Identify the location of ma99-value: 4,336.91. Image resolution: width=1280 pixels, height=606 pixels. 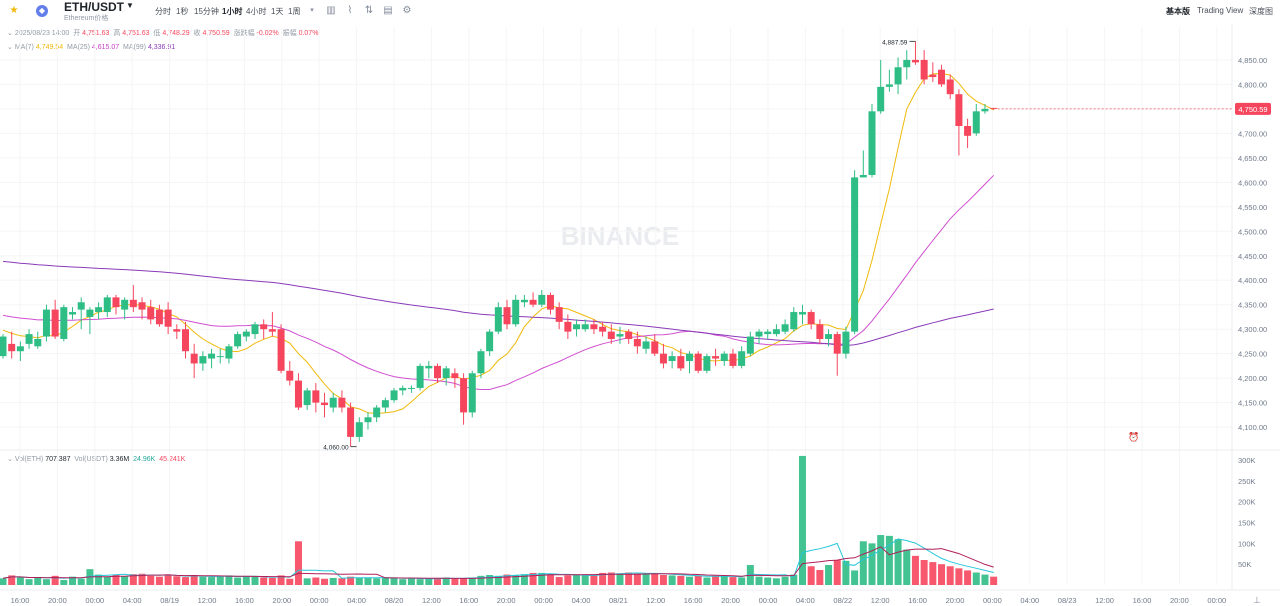
(161, 47).